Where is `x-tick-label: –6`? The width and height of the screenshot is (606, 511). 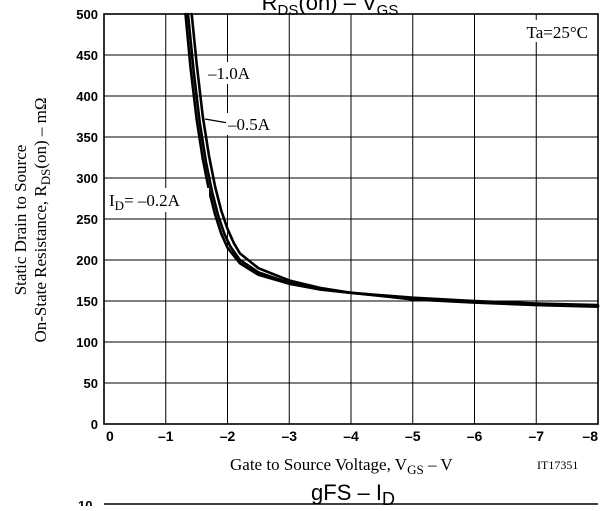 x-tick-label: –6 is located at coordinates (475, 436).